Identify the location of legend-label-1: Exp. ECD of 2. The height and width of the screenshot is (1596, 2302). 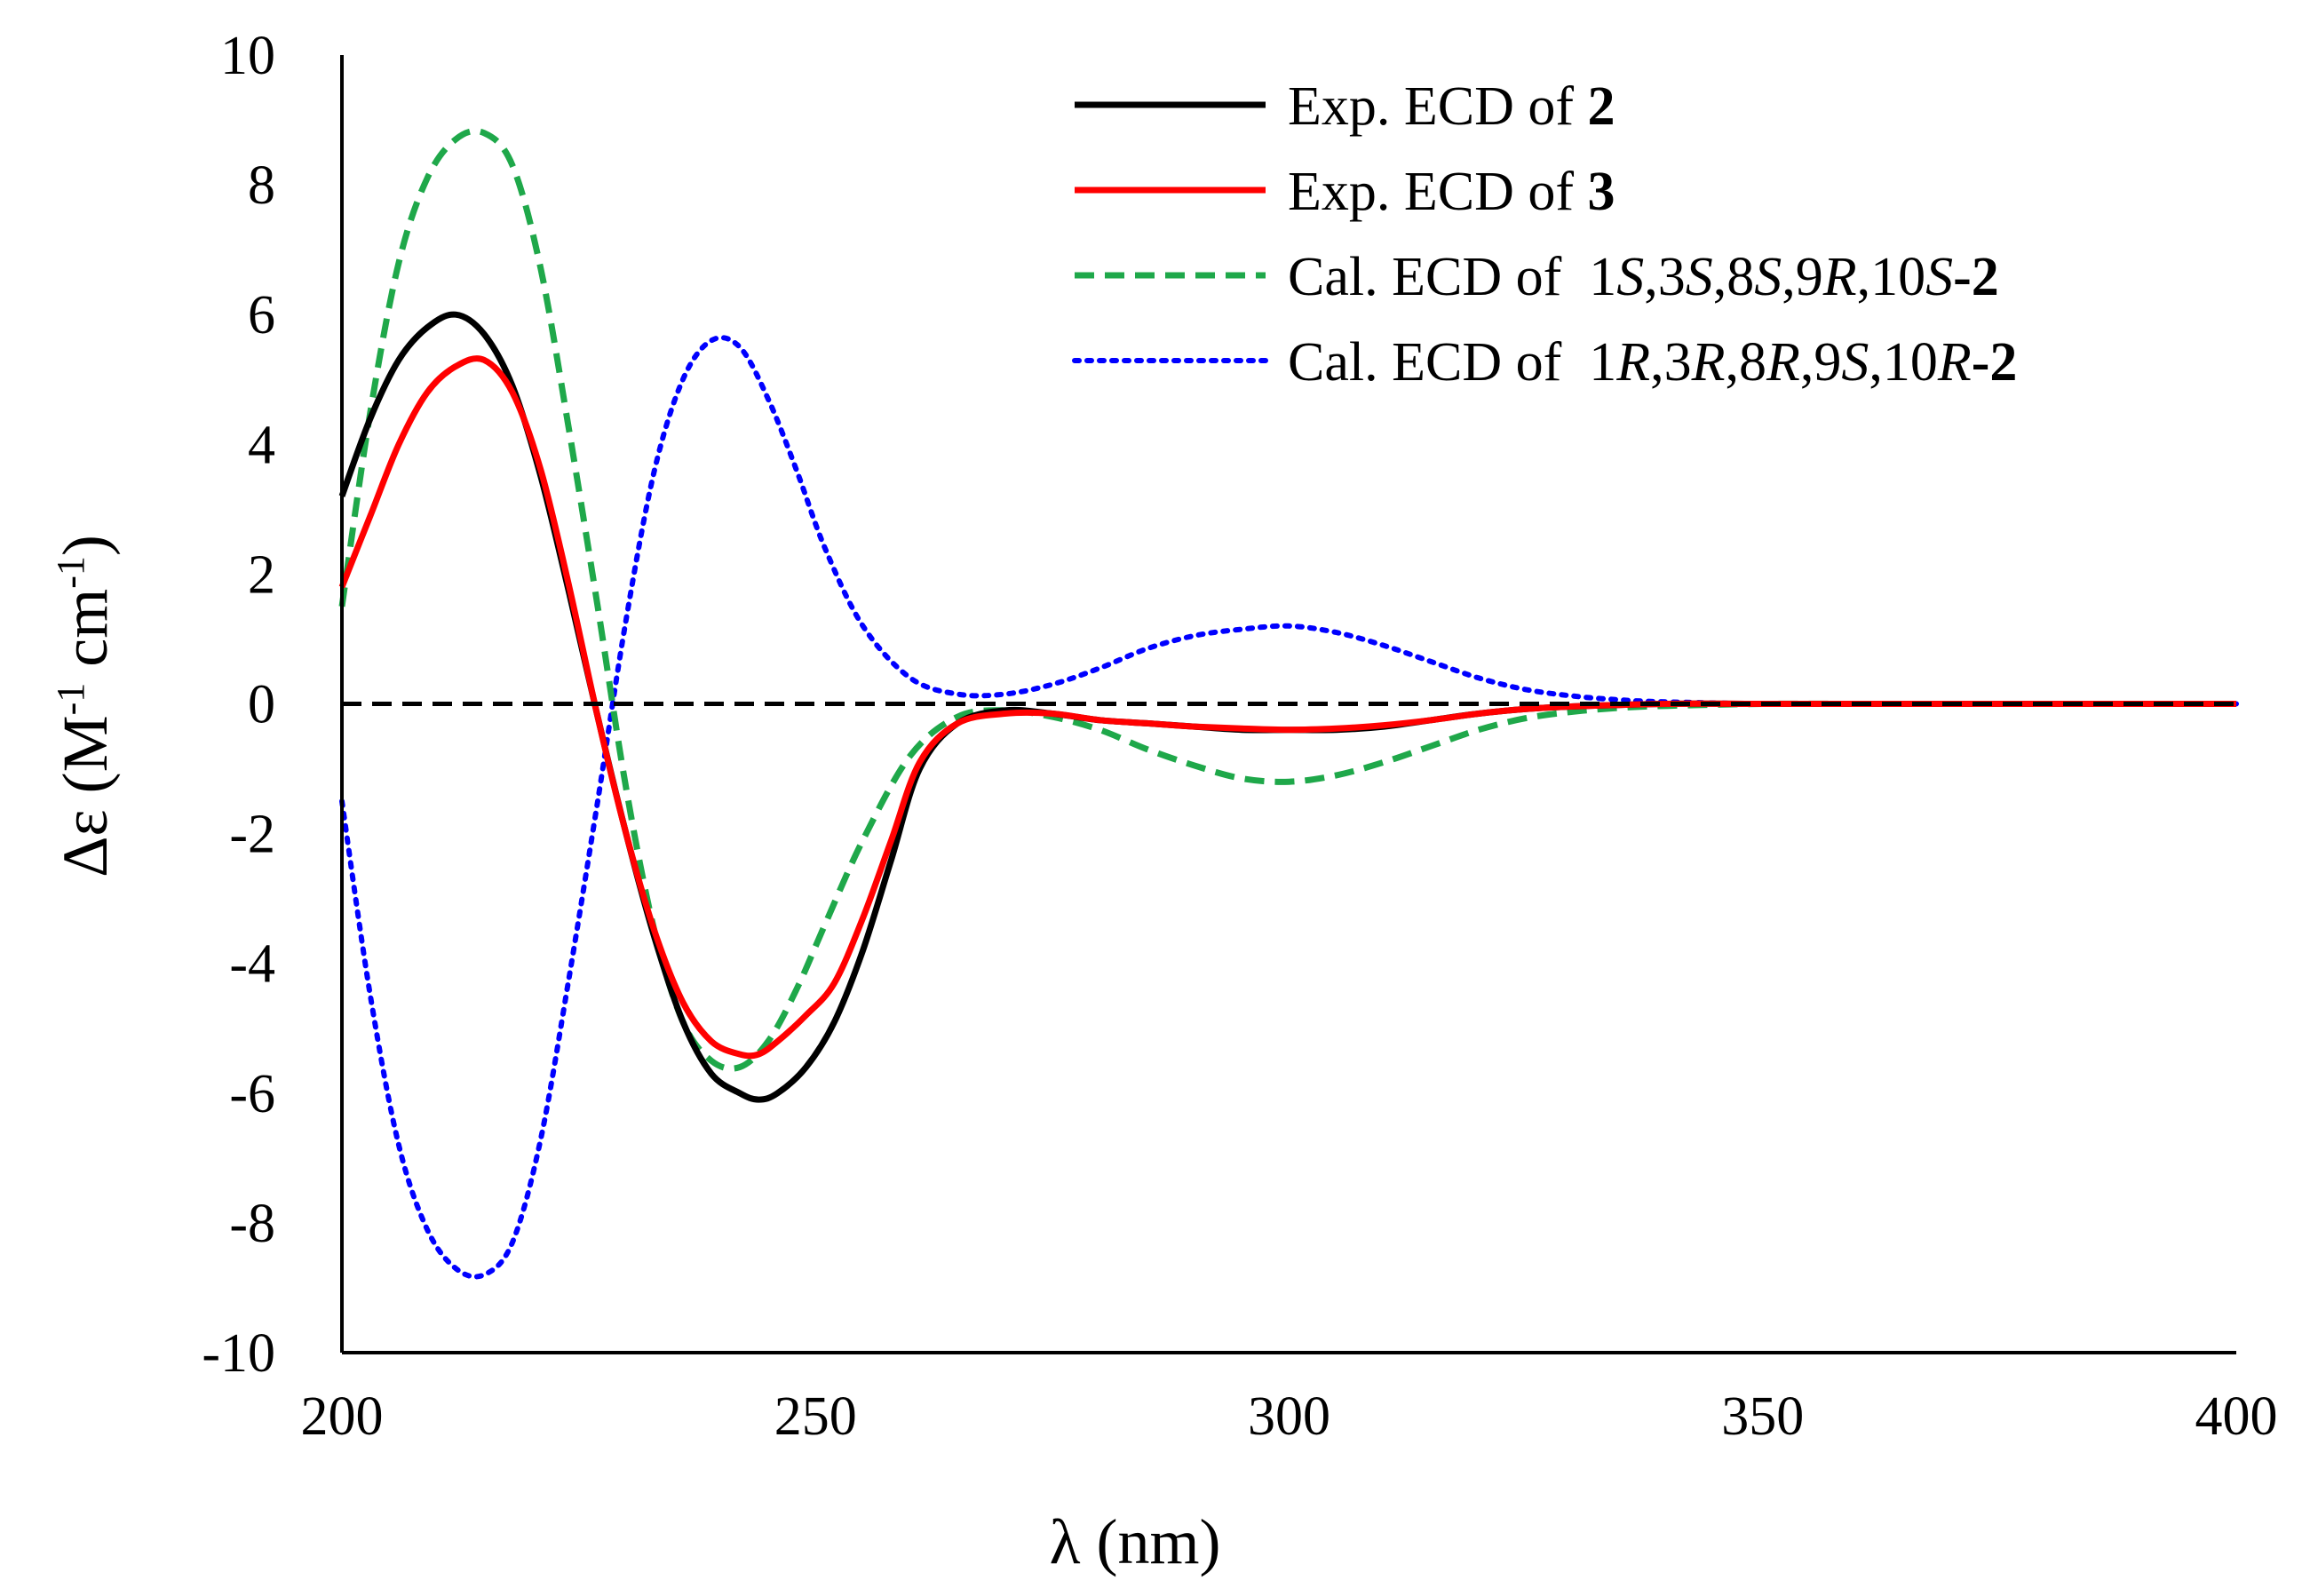
(1451, 106).